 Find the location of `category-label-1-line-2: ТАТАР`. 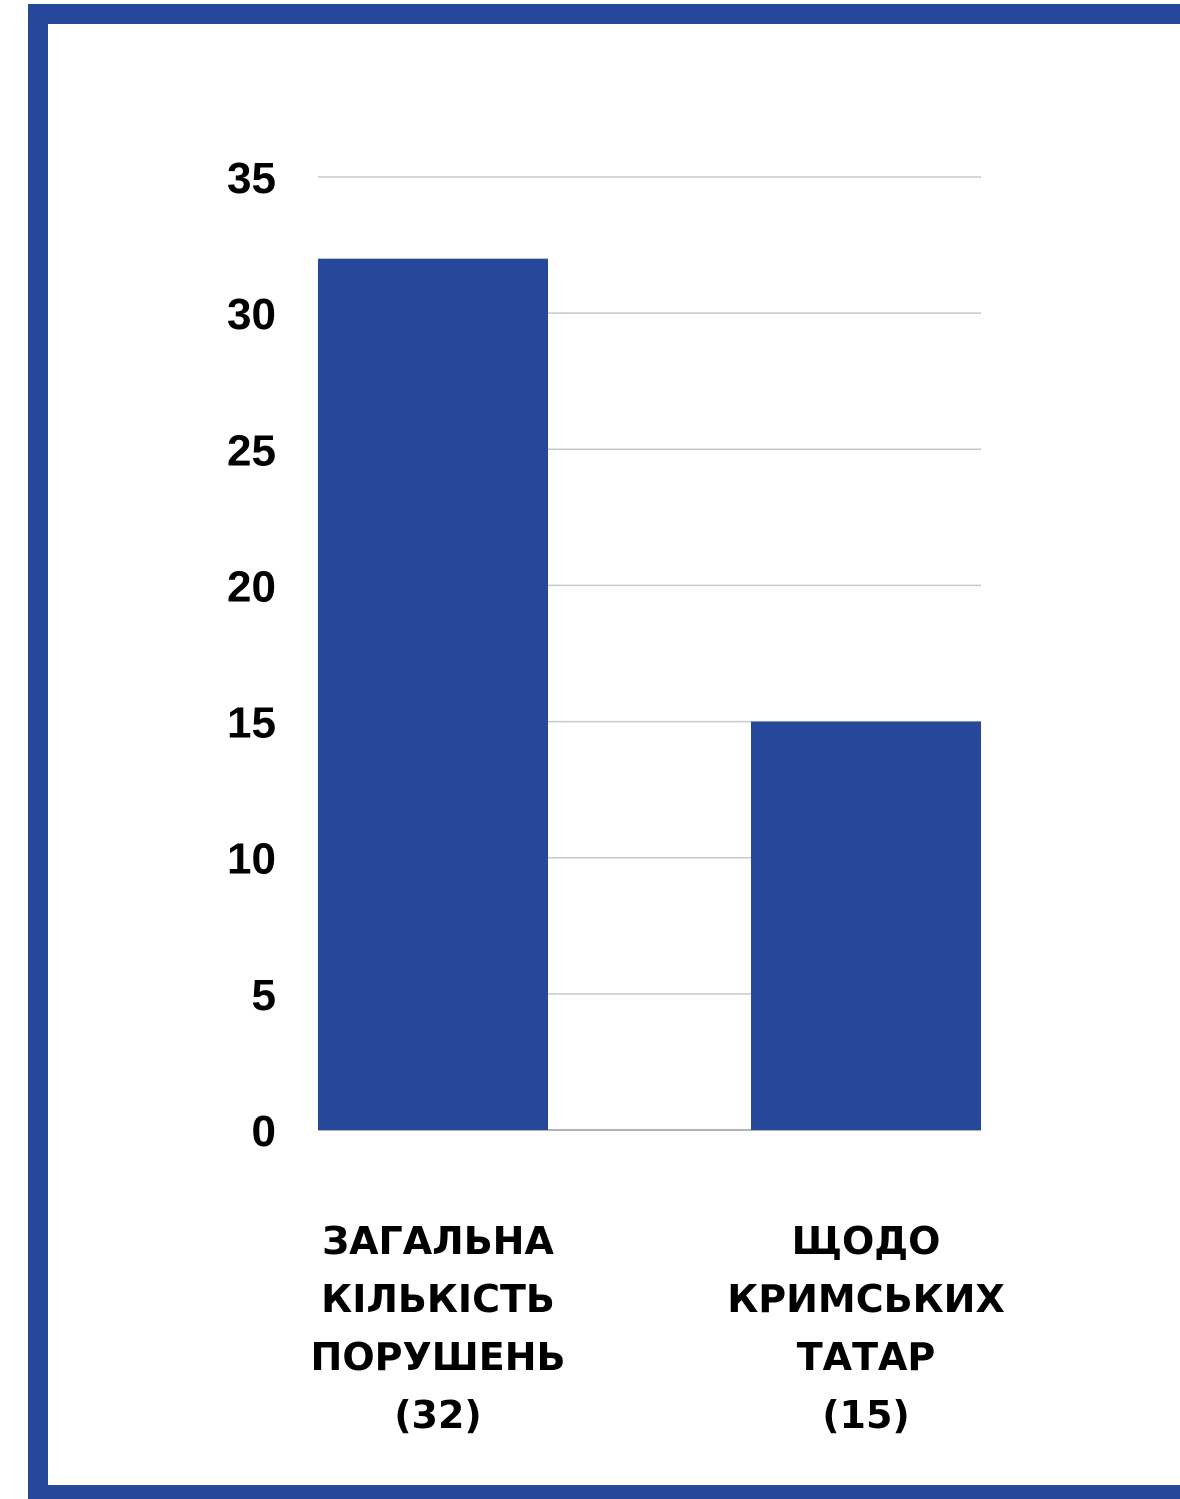

category-label-1-line-2: ТАТАР is located at coordinates (866, 1357).